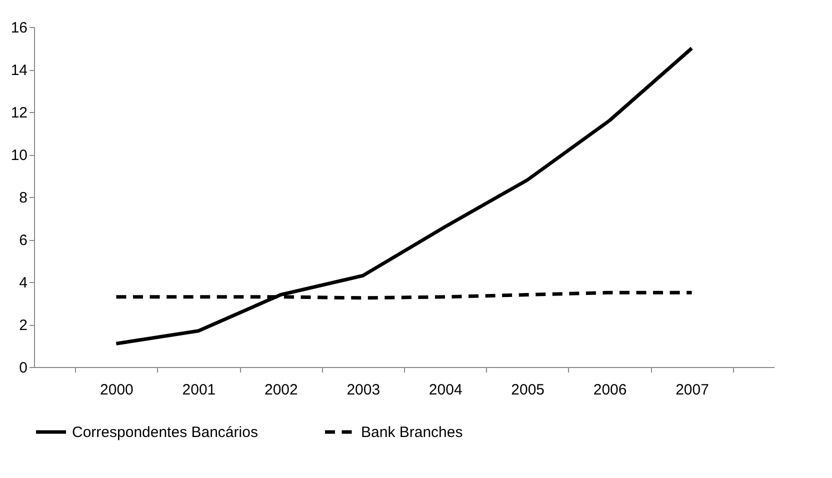 The width and height of the screenshot is (832, 478). I want to click on y-tick-label: 8, so click(23, 198).